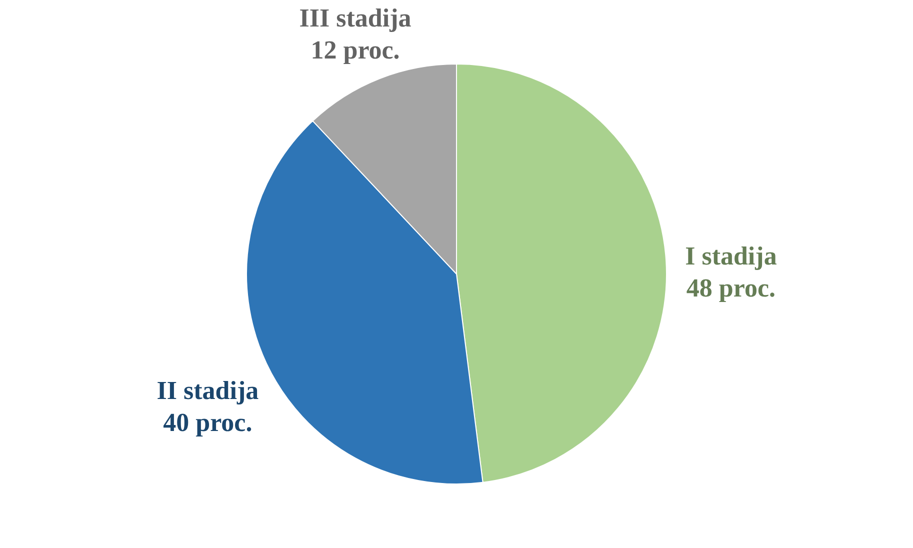 This screenshot has width=913, height=548. What do you see at coordinates (207, 423) in the screenshot?
I see `data-label: 40 proc.` at bounding box center [207, 423].